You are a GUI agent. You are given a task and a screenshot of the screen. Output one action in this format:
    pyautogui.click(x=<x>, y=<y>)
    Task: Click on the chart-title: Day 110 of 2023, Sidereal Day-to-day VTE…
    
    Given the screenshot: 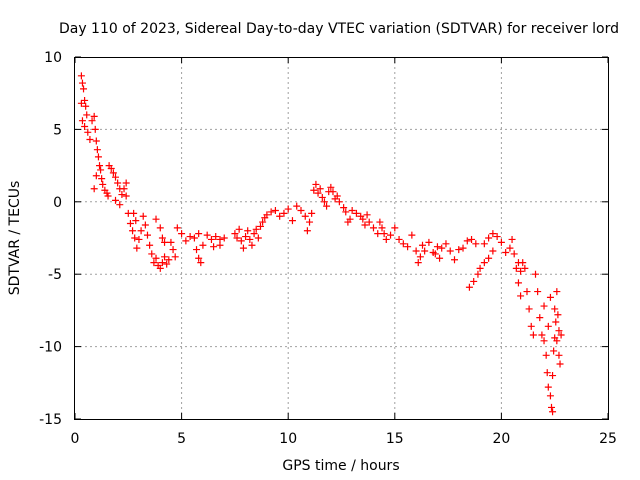 What is the action you would take?
    pyautogui.click(x=339, y=29)
    